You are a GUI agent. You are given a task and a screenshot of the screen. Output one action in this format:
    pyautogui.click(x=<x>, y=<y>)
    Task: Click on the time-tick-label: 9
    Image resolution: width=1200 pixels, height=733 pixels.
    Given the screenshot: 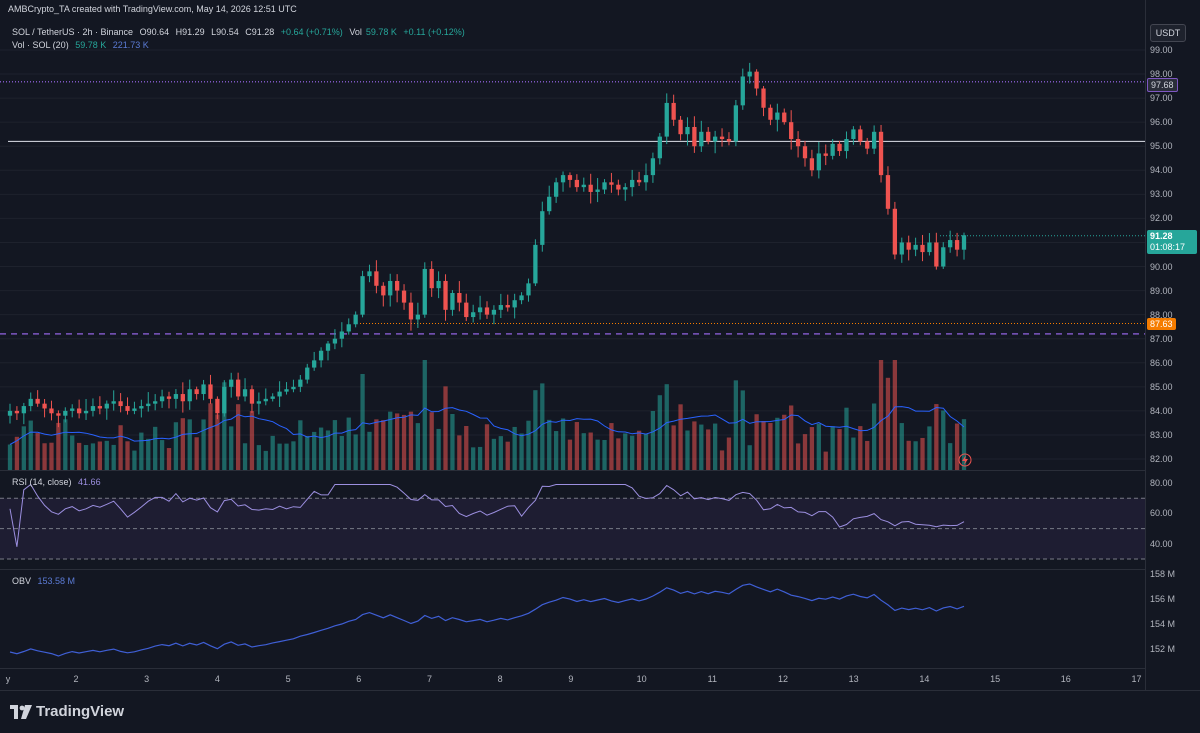 What is the action you would take?
    pyautogui.click(x=571, y=679)
    